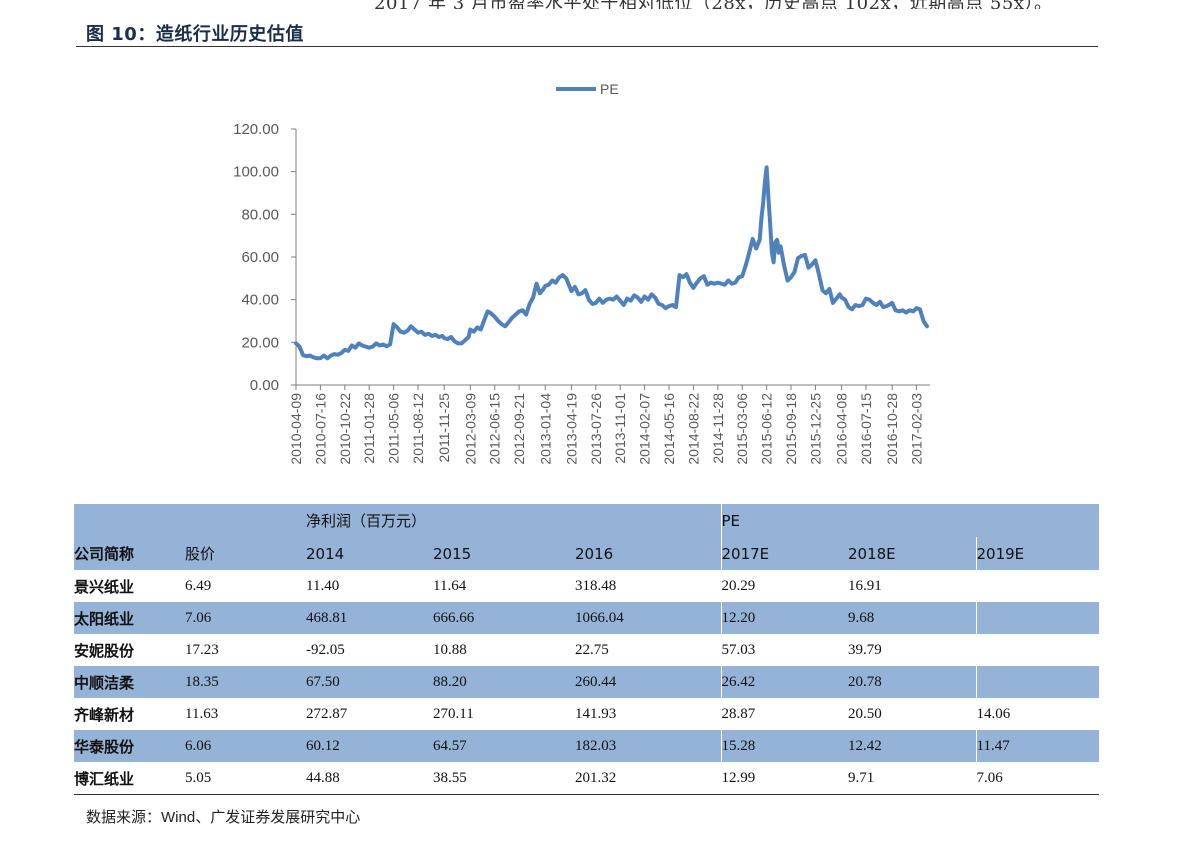 The height and width of the screenshot is (845, 1191). I want to click on table-row: 博汇纸业 5.05 44.88 38.55 201.32 12.99 9.71 7.06, so click(586, 778).